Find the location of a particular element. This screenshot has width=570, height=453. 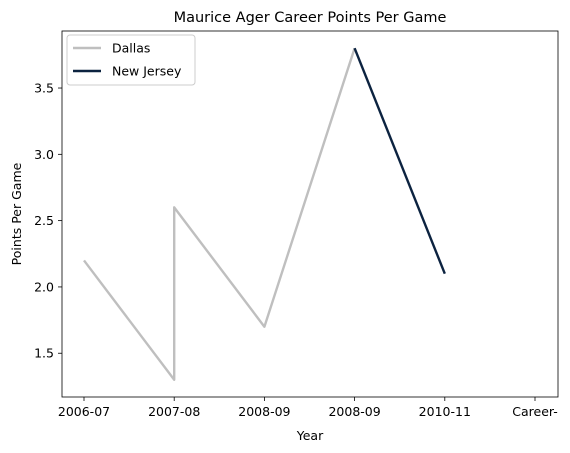

x-tick-label: 2007-08 is located at coordinates (174, 411).